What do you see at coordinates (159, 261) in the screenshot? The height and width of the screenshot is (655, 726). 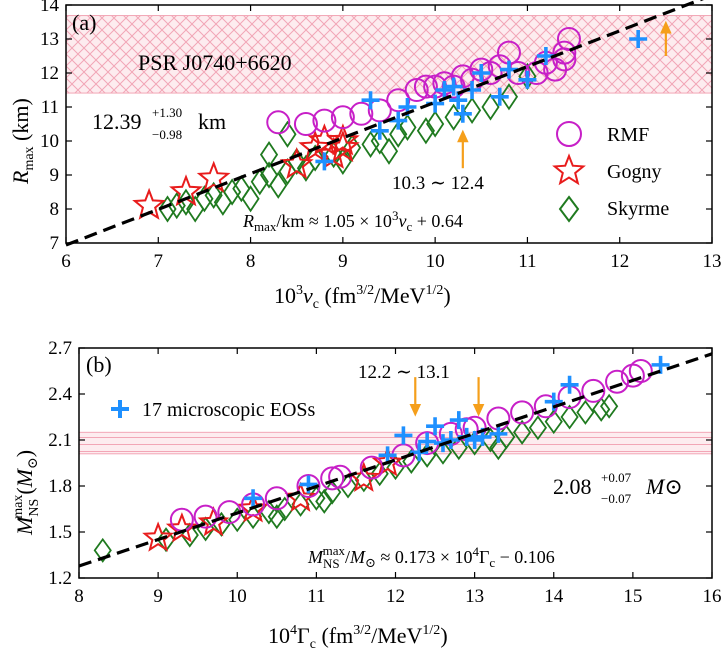 I see `a-x-tick-label: 7` at bounding box center [159, 261].